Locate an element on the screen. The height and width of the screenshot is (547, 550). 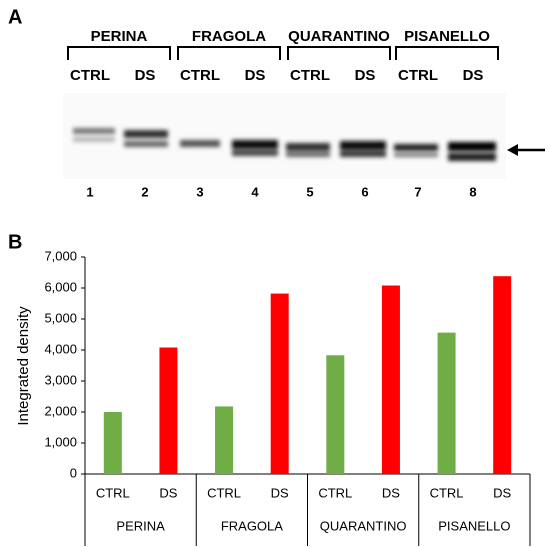
panel-label: A is located at coordinates (15, 17).